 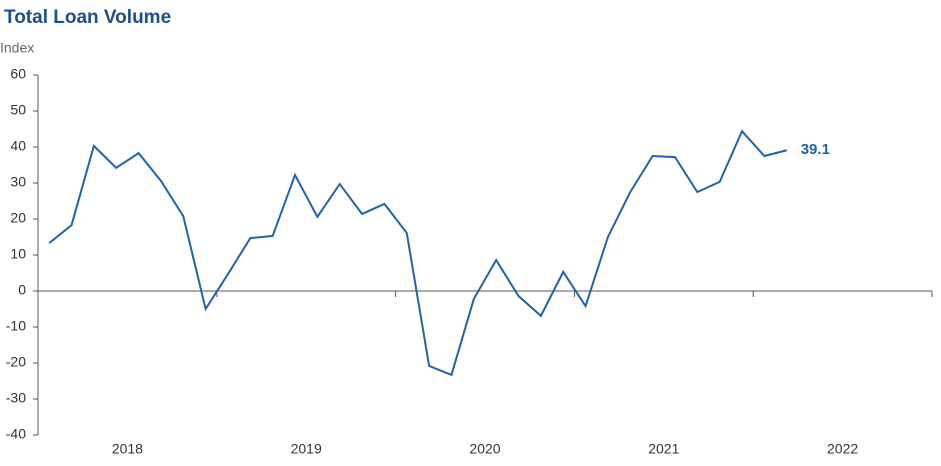 I want to click on y-tick-label: -40, so click(x=16, y=434).